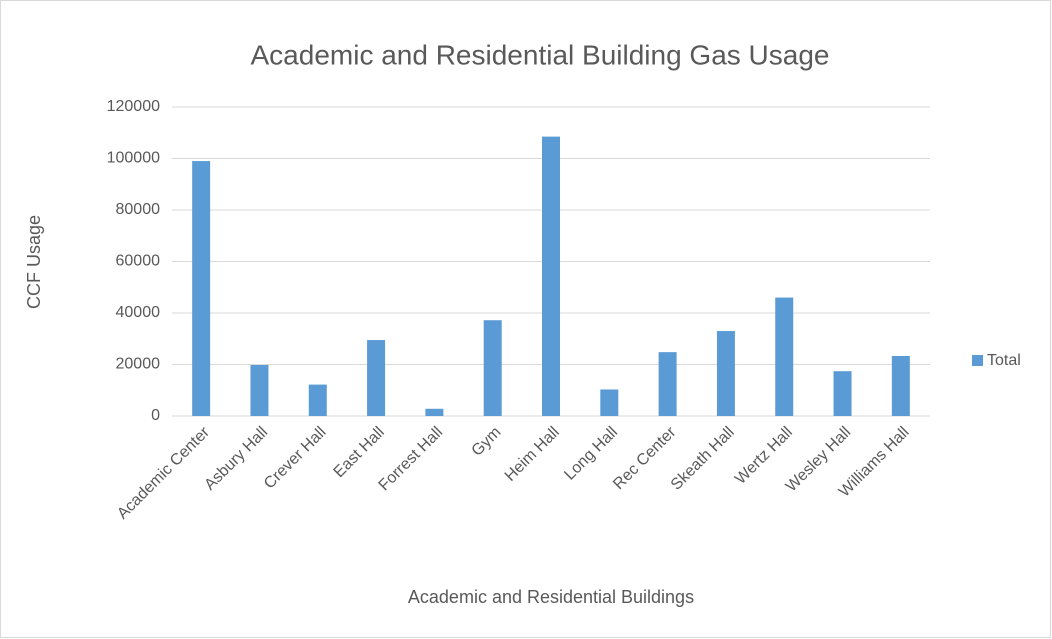 This screenshot has width=1052, height=639. I want to click on y-tick-label: 0, so click(155, 415).